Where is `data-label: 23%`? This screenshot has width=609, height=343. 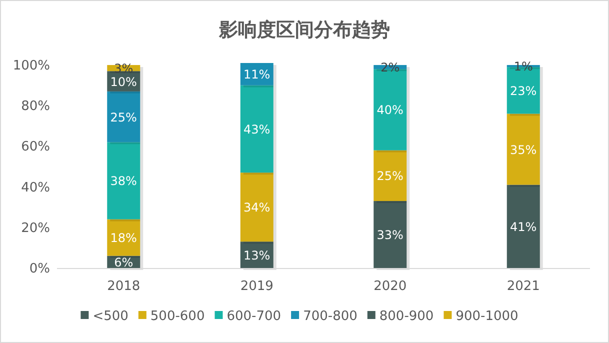
data-label: 23% is located at coordinates (523, 91).